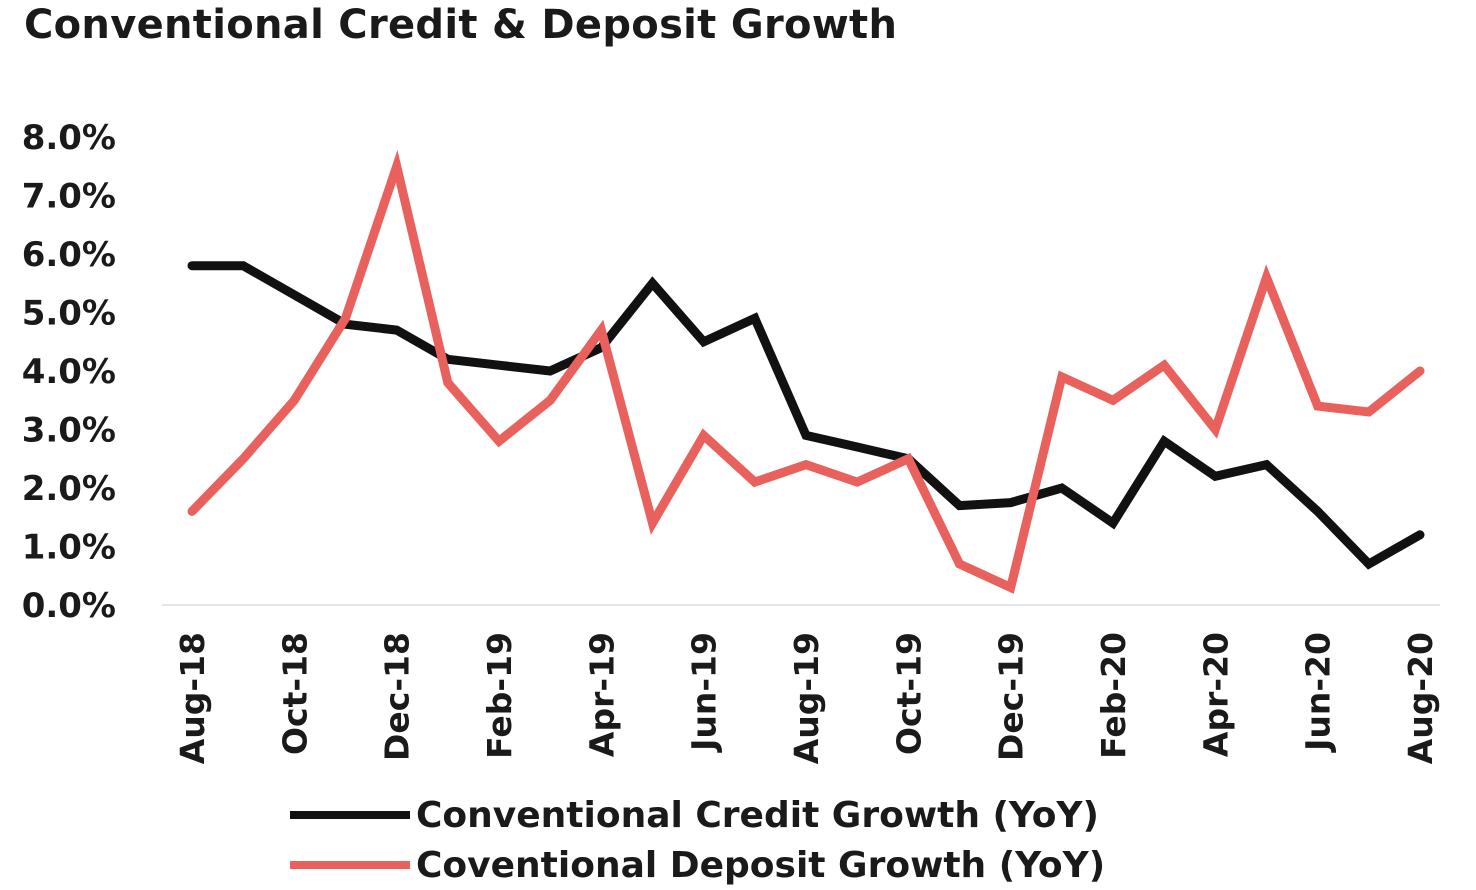  Describe the element at coordinates (1420, 698) in the screenshot. I see `x-tick-label: Aug-20` at that location.